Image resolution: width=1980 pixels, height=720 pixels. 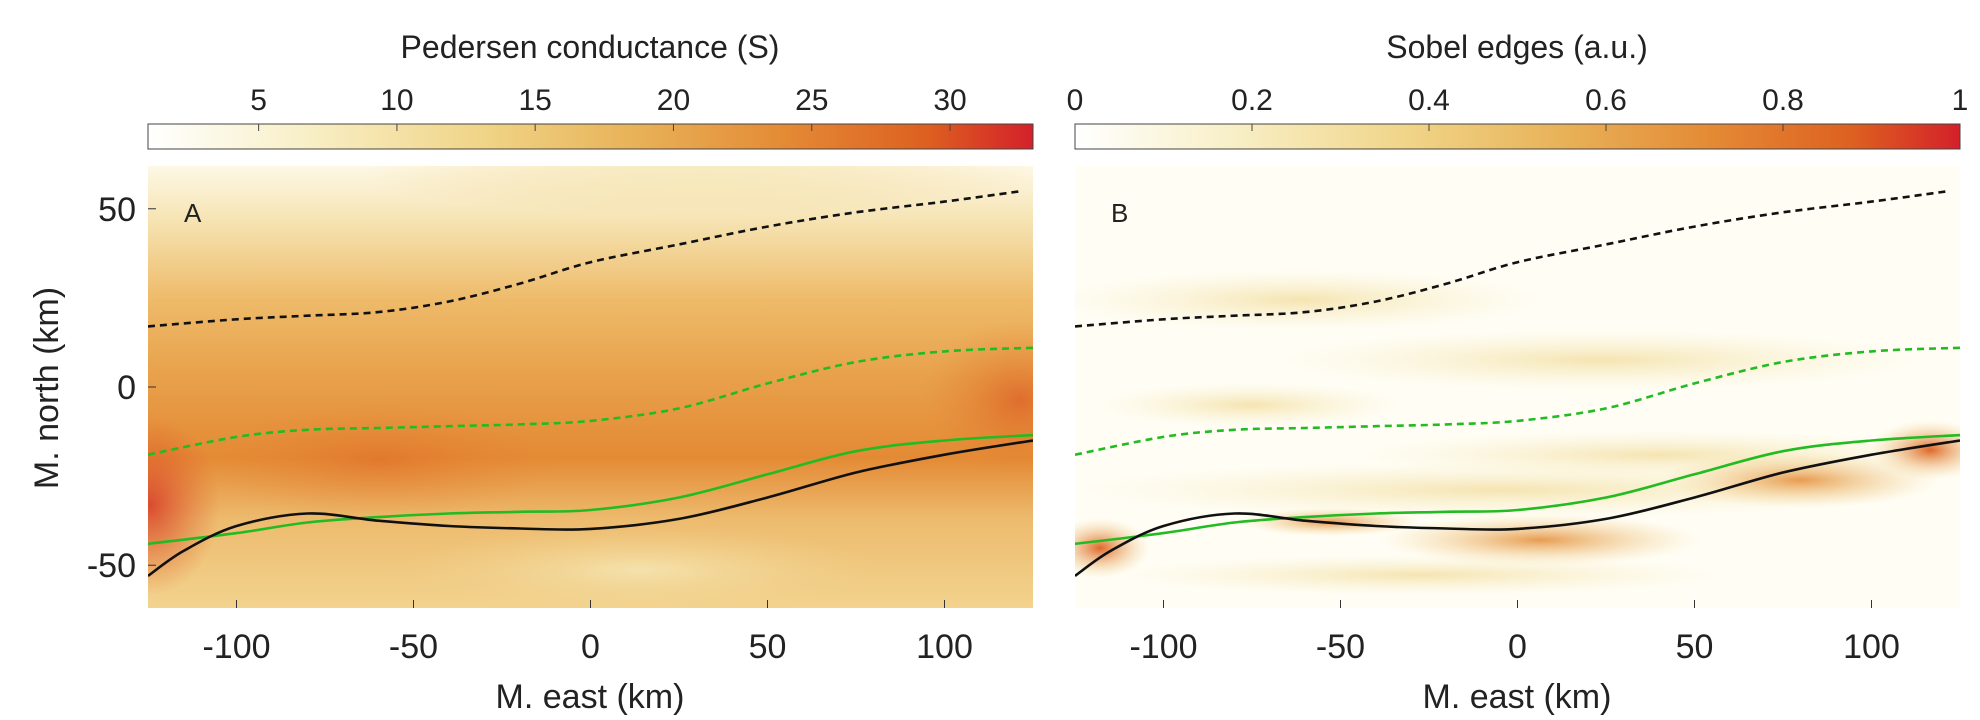 I want to click on colorbar-tick-label: 30, so click(x=949, y=100).